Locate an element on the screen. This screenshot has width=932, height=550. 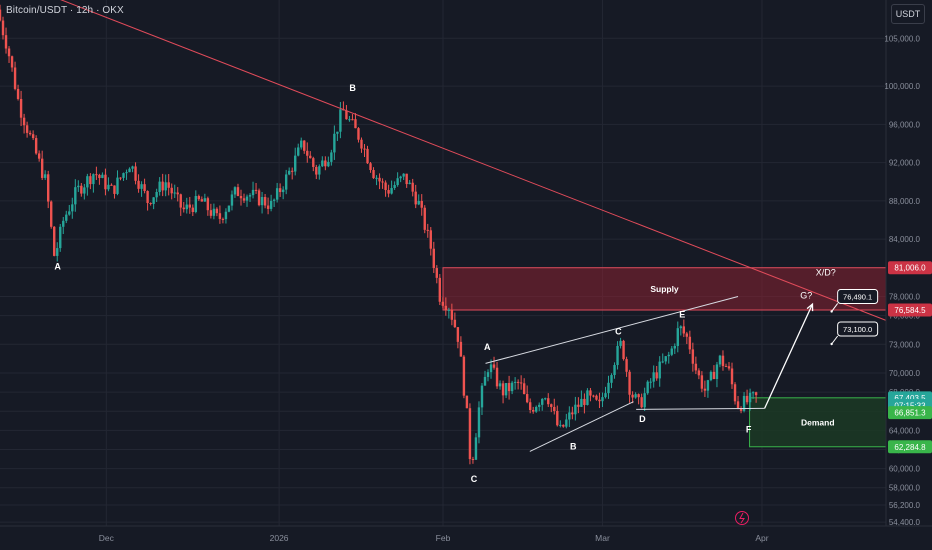
currency-button: USDT is located at coordinates (908, 14).